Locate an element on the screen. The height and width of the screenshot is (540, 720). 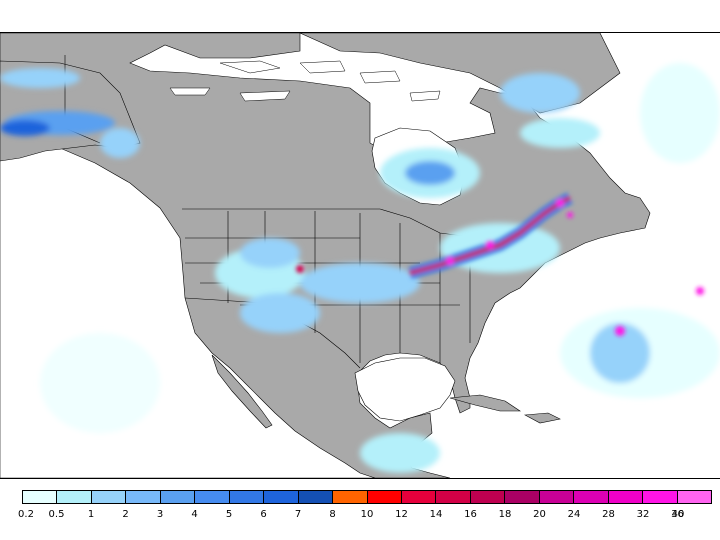
legend-tick-label: 3 is located at coordinates (160, 514).